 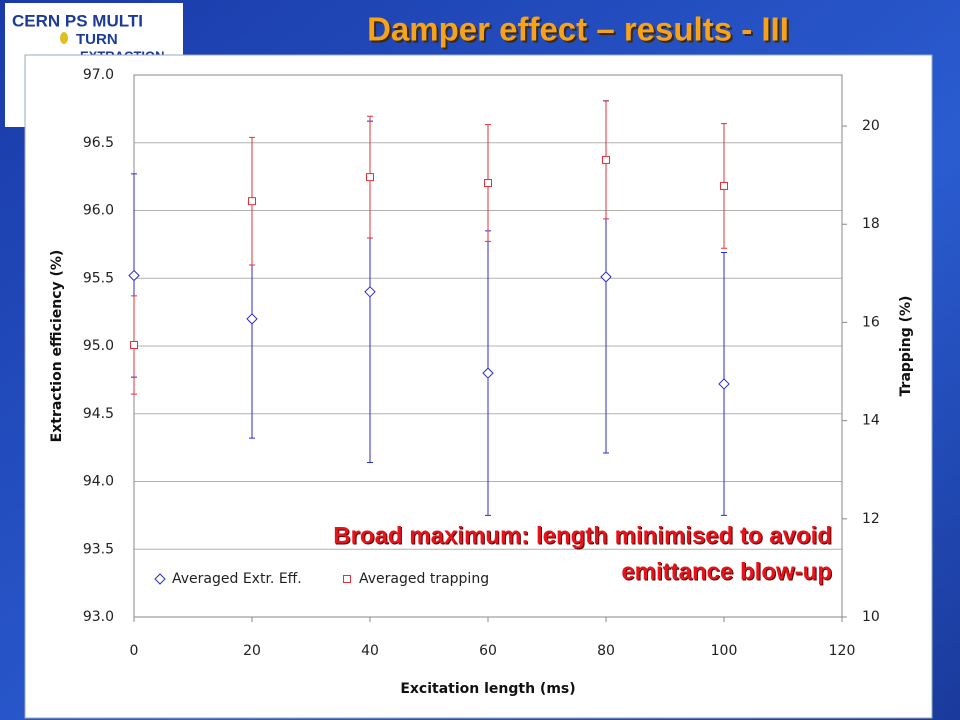 What do you see at coordinates (582, 535) in the screenshot?
I see `annotation: Broad maximum: length minimised to avoid` at bounding box center [582, 535].